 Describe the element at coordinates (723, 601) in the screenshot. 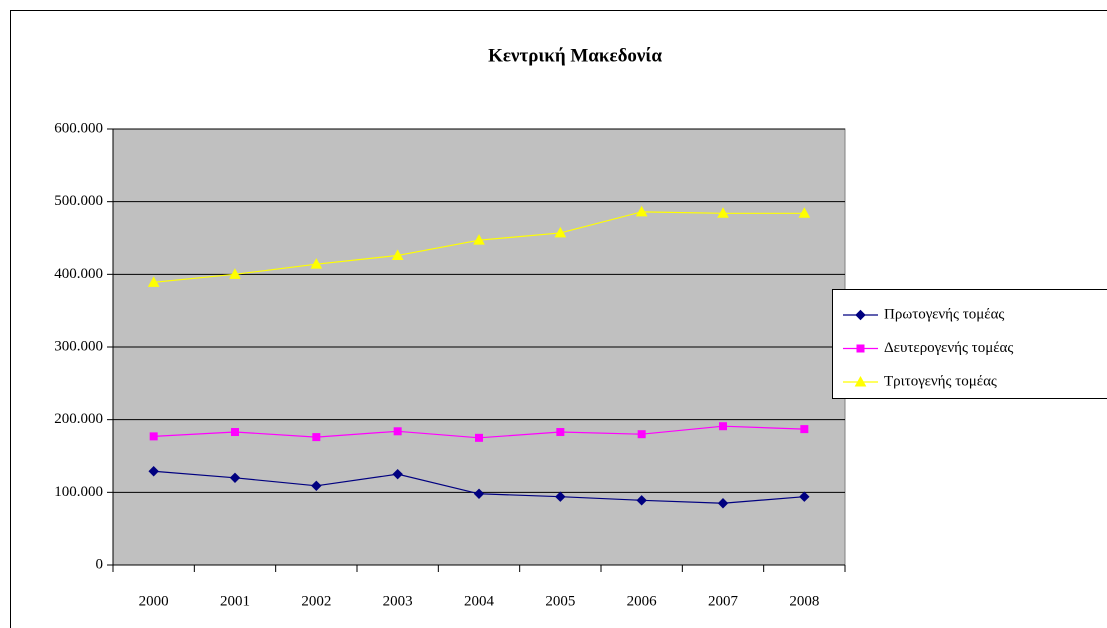

I see `x-tick-label: 2007` at that location.